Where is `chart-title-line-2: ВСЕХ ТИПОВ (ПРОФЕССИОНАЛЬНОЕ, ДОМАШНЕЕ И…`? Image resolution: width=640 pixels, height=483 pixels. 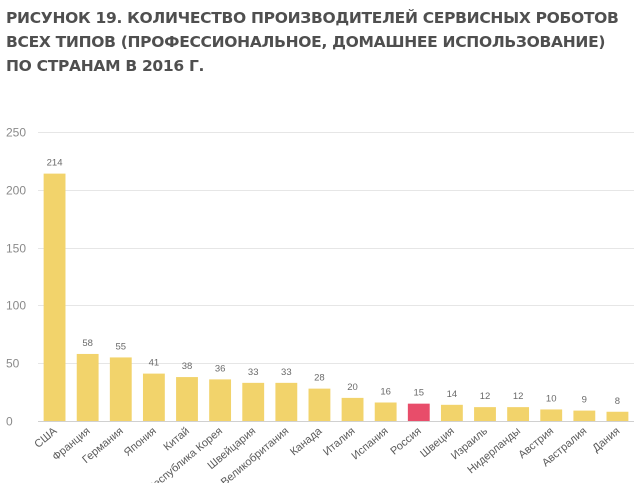 chart-title-line-2: ВСЕХ ТИПОВ (ПРОФЕССИОНАЛЬНОЕ, ДОМАШНЕЕ И… is located at coordinates (306, 42).